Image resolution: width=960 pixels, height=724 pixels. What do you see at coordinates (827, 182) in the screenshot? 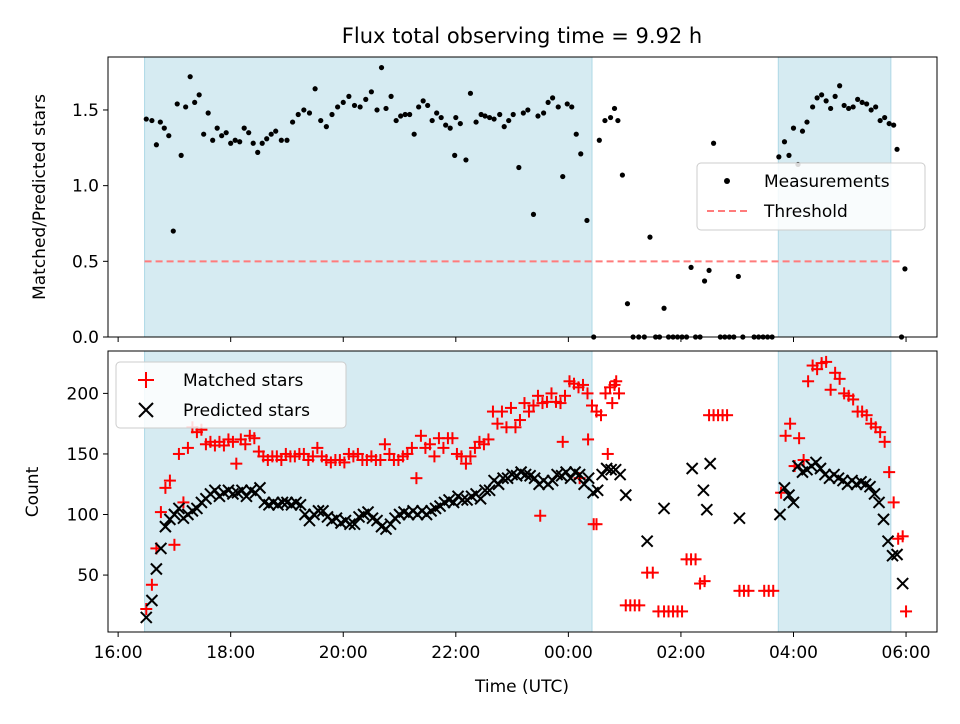
I see `legend-measurements-label: Measurements` at bounding box center [827, 182].